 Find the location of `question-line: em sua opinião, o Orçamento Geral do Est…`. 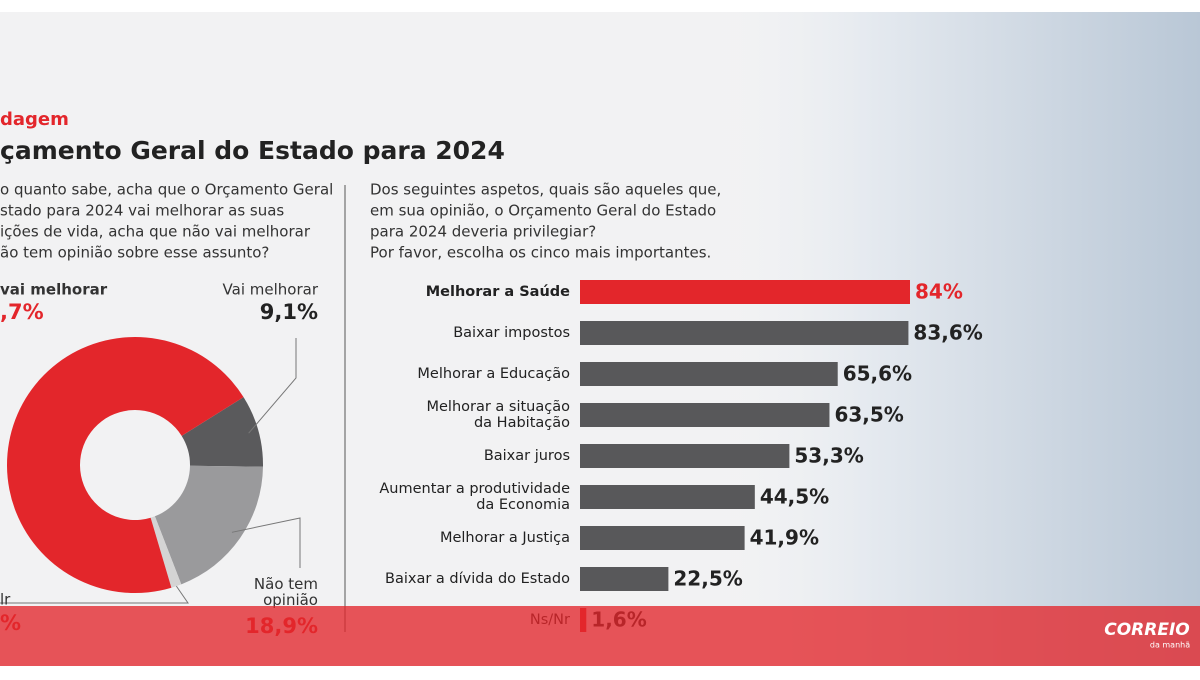

question-line: em sua opinião, o Orçamento Geral do Est… is located at coordinates (543, 211).